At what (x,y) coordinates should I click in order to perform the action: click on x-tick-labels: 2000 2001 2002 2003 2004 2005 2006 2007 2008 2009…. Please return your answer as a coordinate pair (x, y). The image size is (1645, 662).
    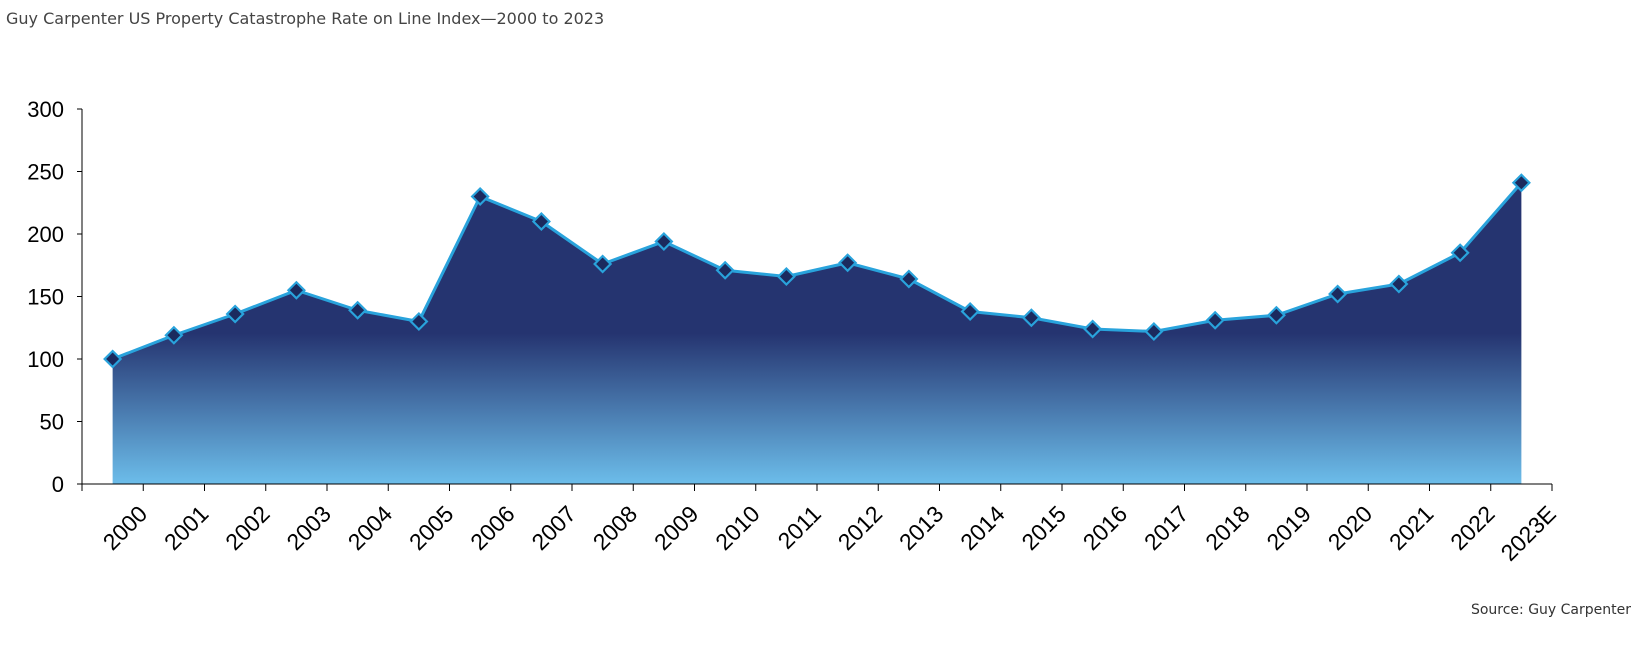
    Looking at the image, I should click on (829, 533).